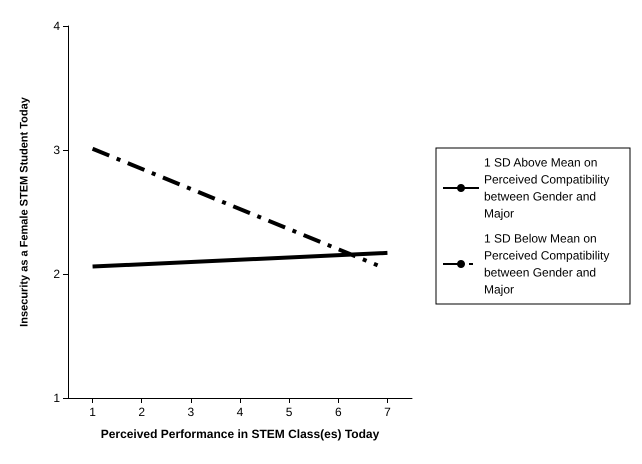 The height and width of the screenshot is (464, 642). What do you see at coordinates (24, 211) in the screenshot?
I see `y-axis-title: Insecurity as a Female STEM Student Today` at bounding box center [24, 211].